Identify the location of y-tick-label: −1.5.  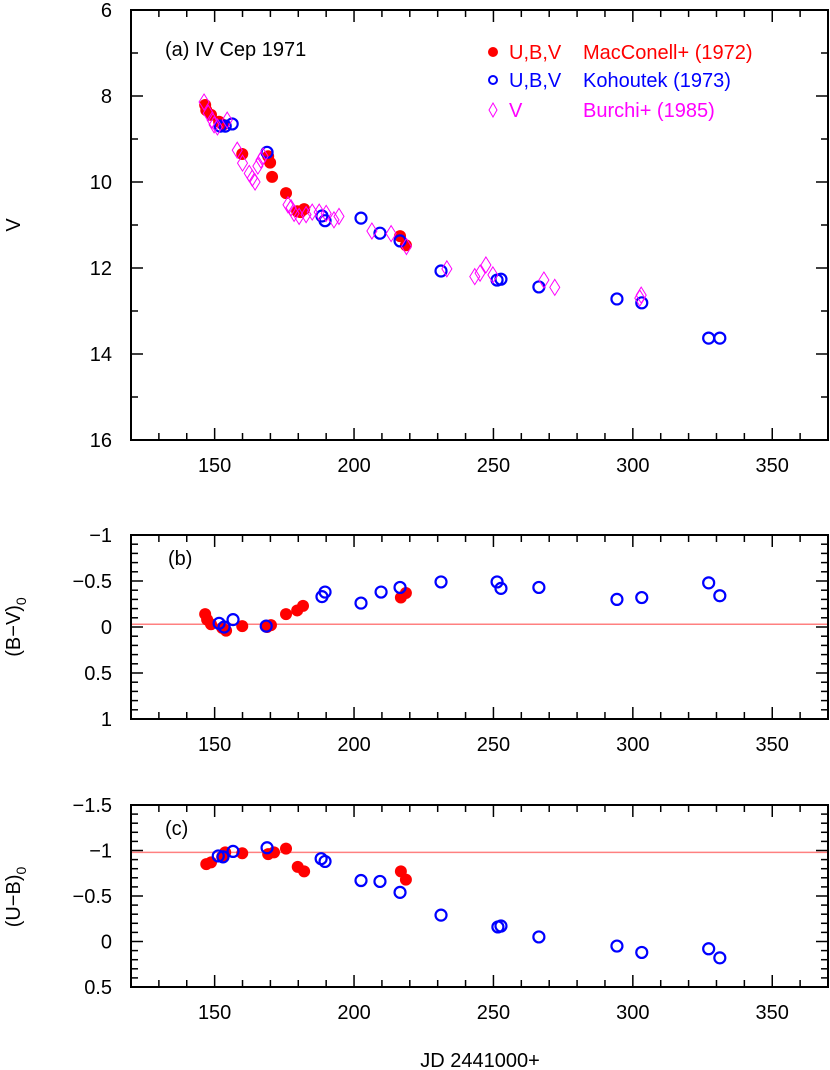
(92, 806).